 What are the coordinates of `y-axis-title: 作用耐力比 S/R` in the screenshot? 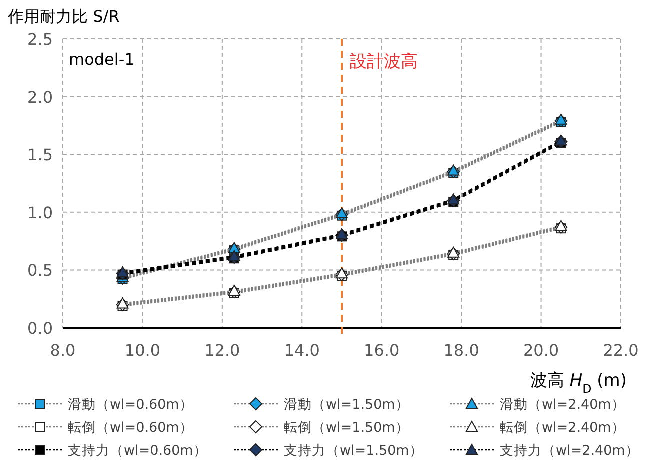 It's located at (63, 16).